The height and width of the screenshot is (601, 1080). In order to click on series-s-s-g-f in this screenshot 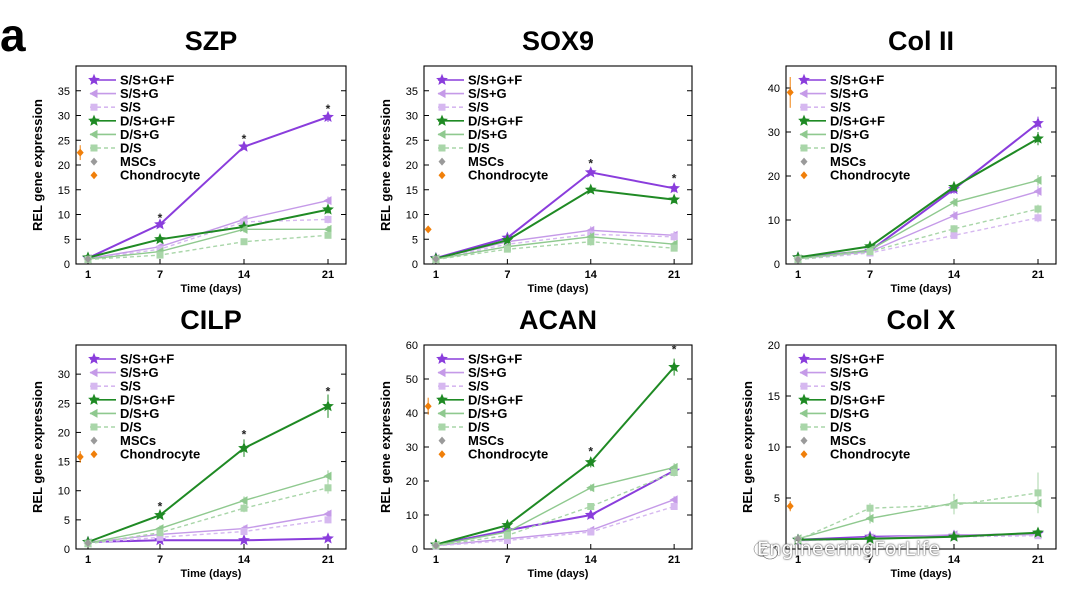, I will do `click(208, 187)`.